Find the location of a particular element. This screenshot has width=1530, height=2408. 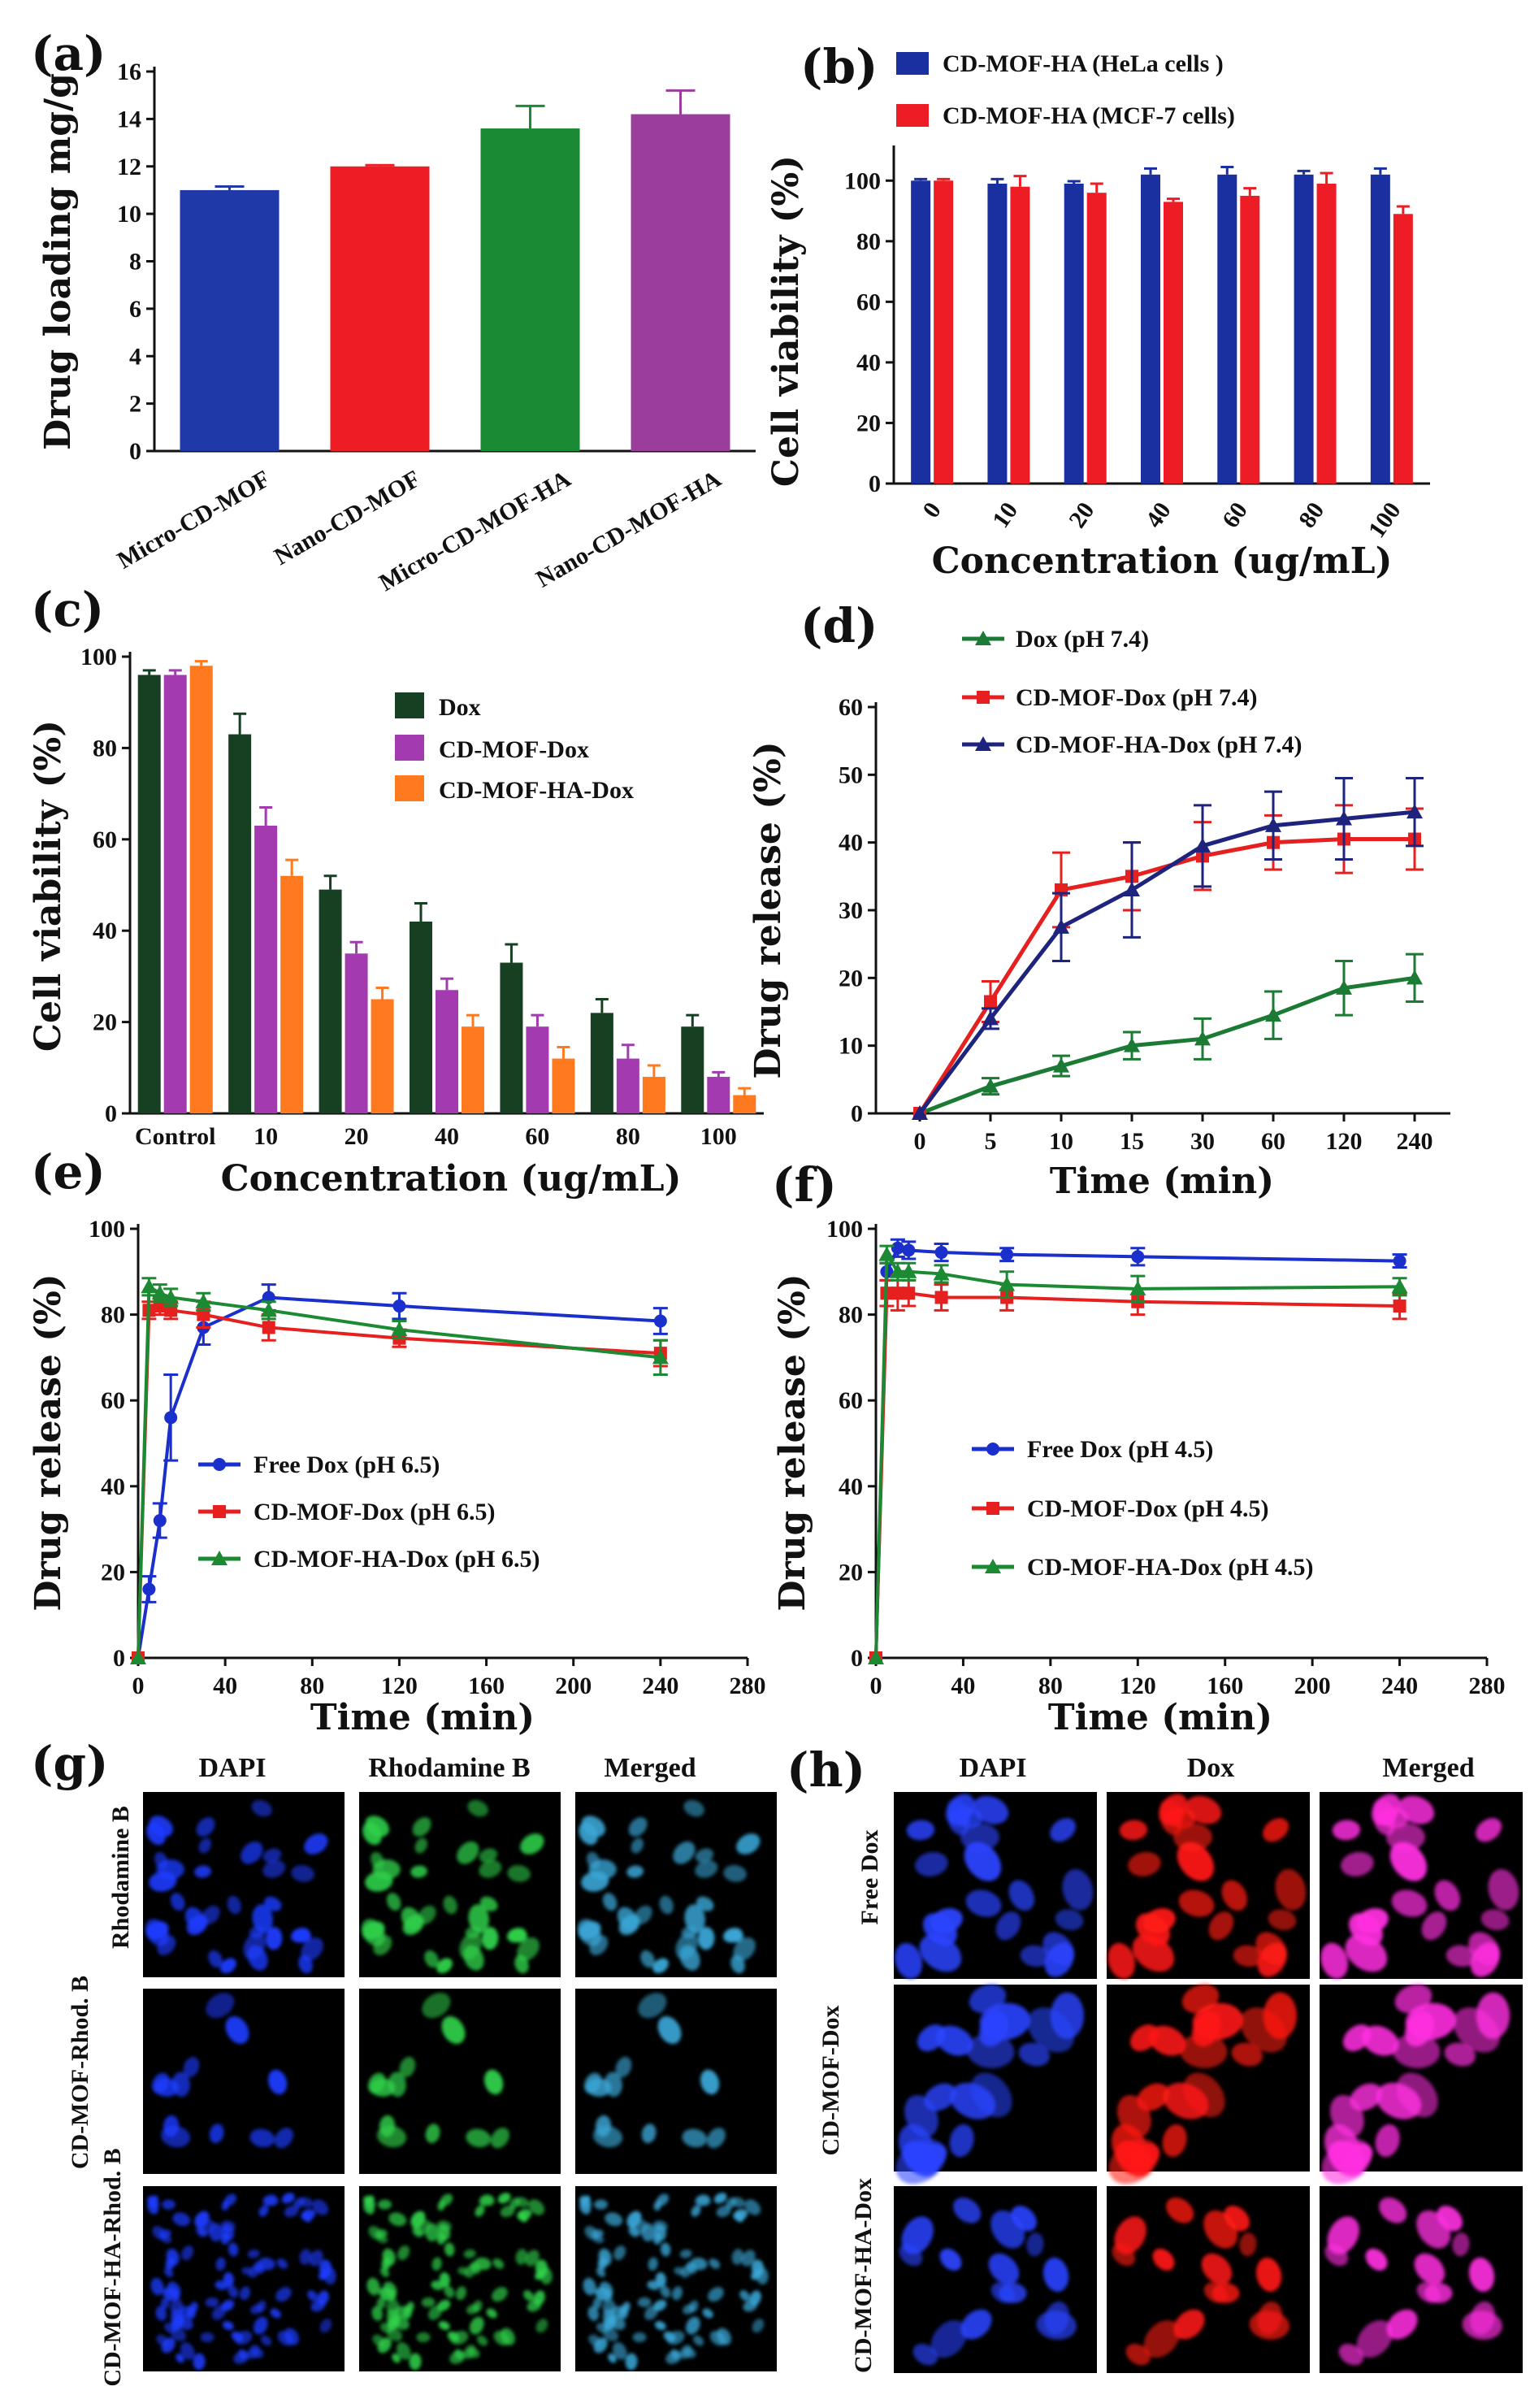

d-y-tick-label: 40 is located at coordinates (851, 843).